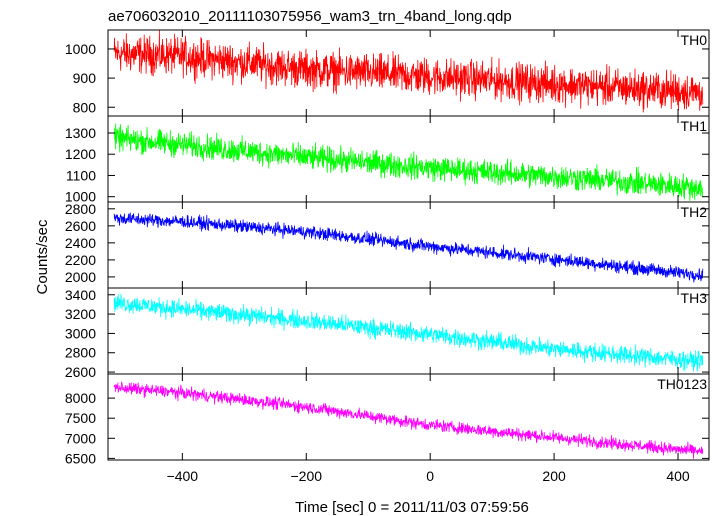 The image size is (717, 516). I want to click on x-axis: −400 −200 0 200 400, so click(428, 476).